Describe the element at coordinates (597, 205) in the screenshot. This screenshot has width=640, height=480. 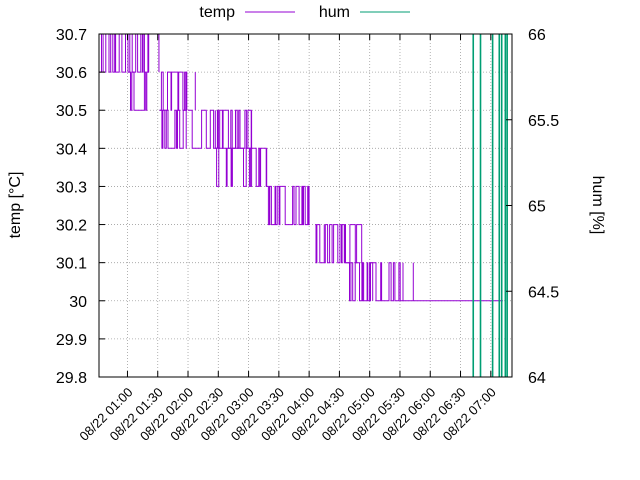
I see `y2-axis-title: hum [%]` at that location.